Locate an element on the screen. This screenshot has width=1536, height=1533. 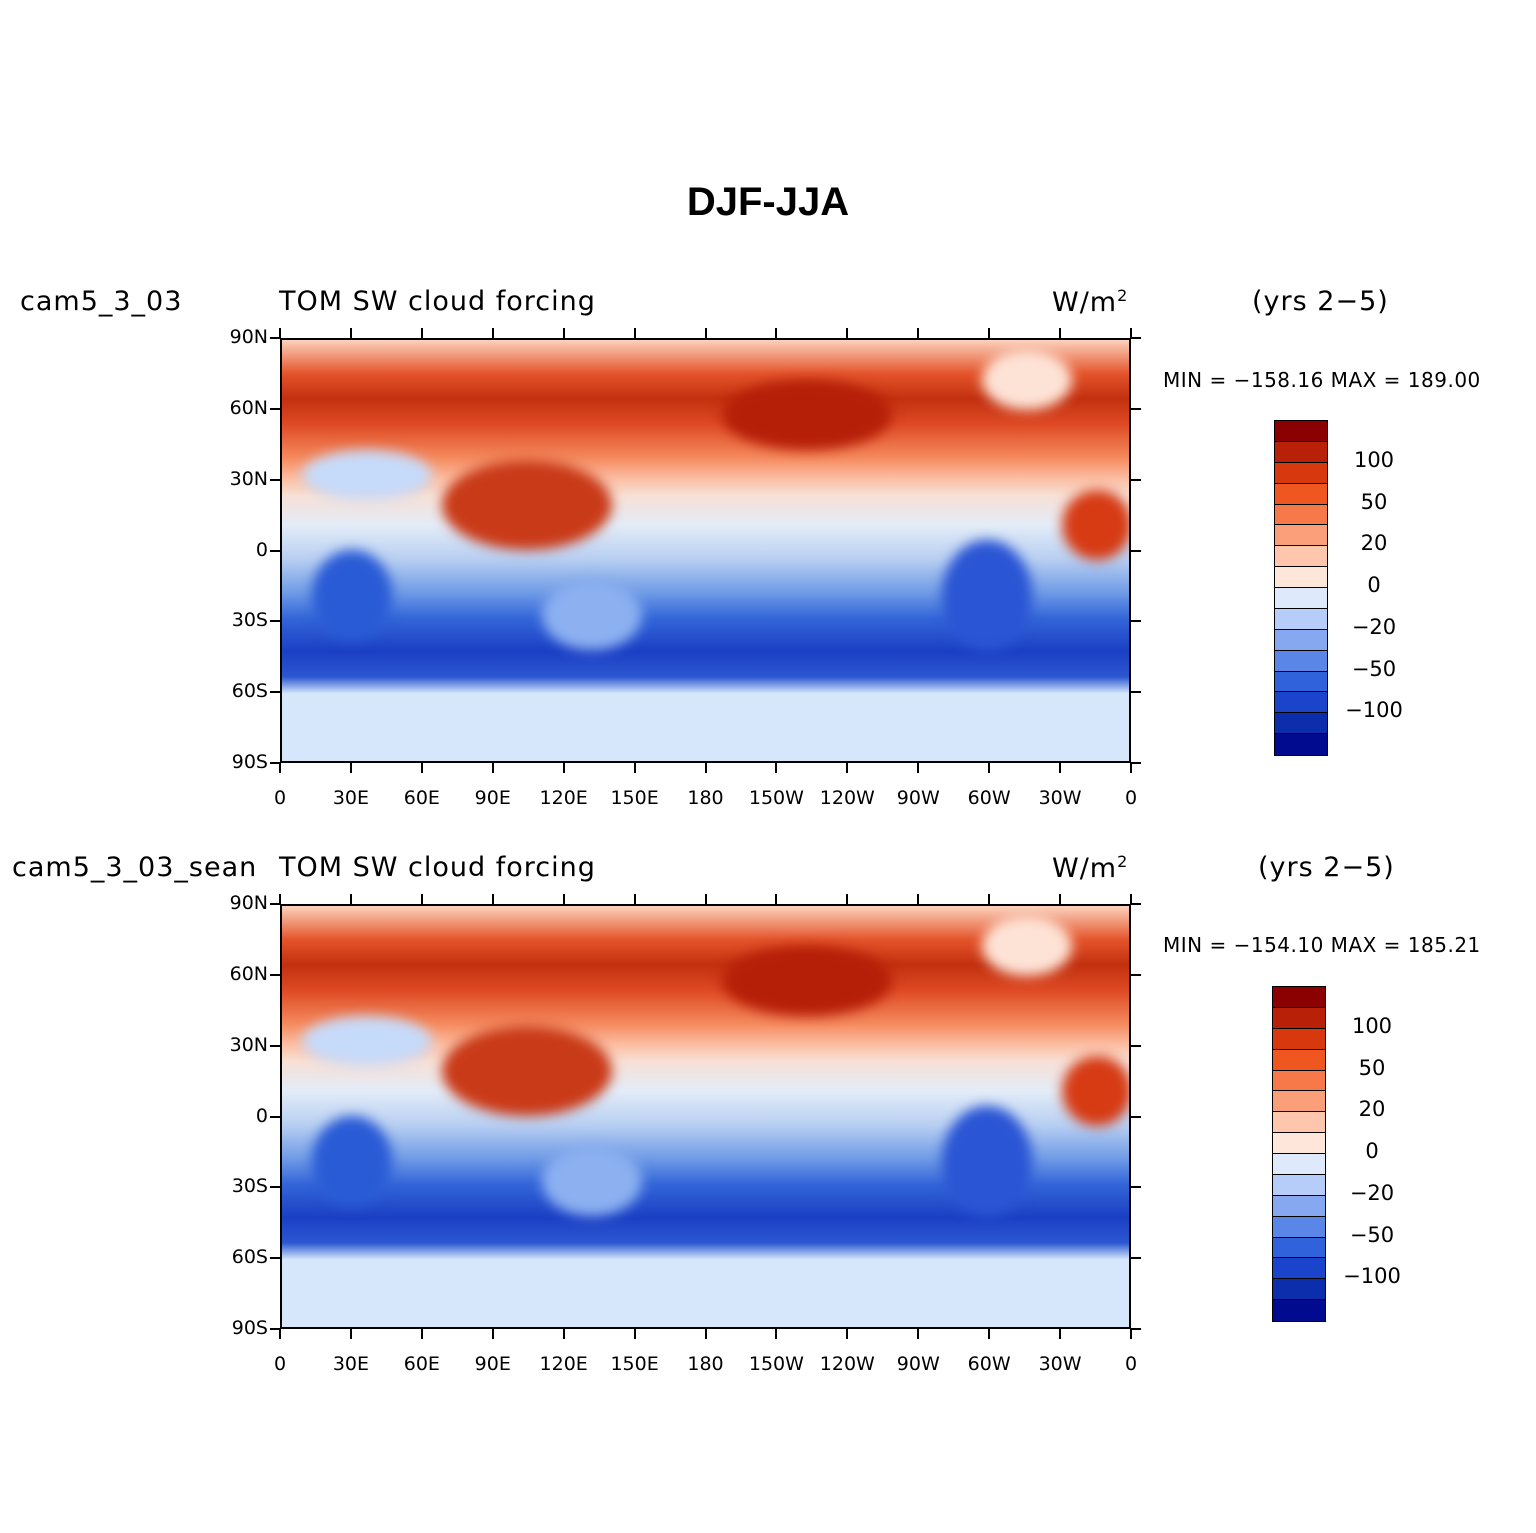
case-name: cam5_3_03 is located at coordinates (101, 301).